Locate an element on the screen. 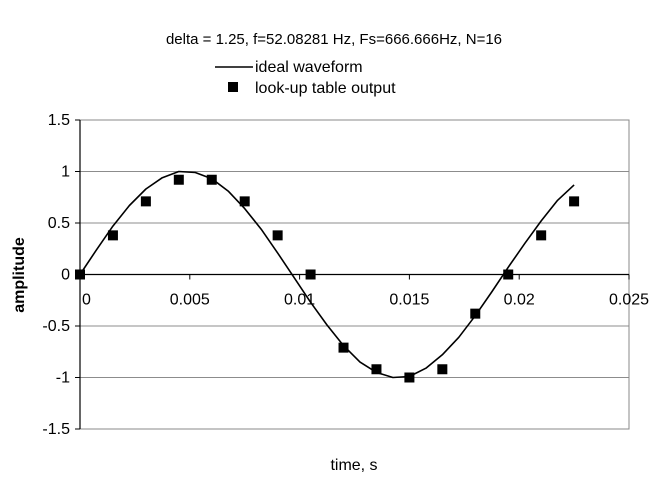 This screenshot has width=668, height=477. legend: ideal waveform look-up table output is located at coordinates (305, 78).